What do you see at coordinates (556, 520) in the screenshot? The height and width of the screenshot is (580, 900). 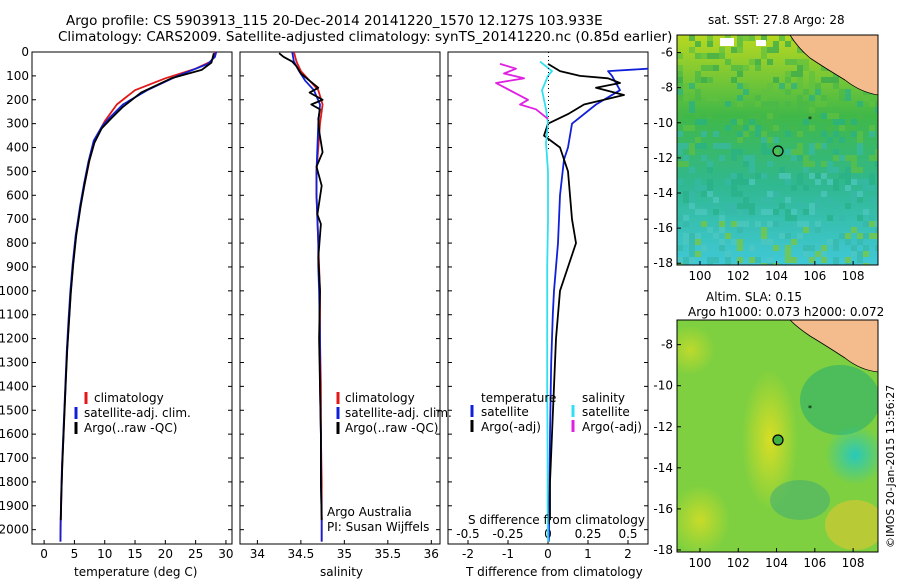 I see `s-difference-axis-label: S difference from climatology` at bounding box center [556, 520].